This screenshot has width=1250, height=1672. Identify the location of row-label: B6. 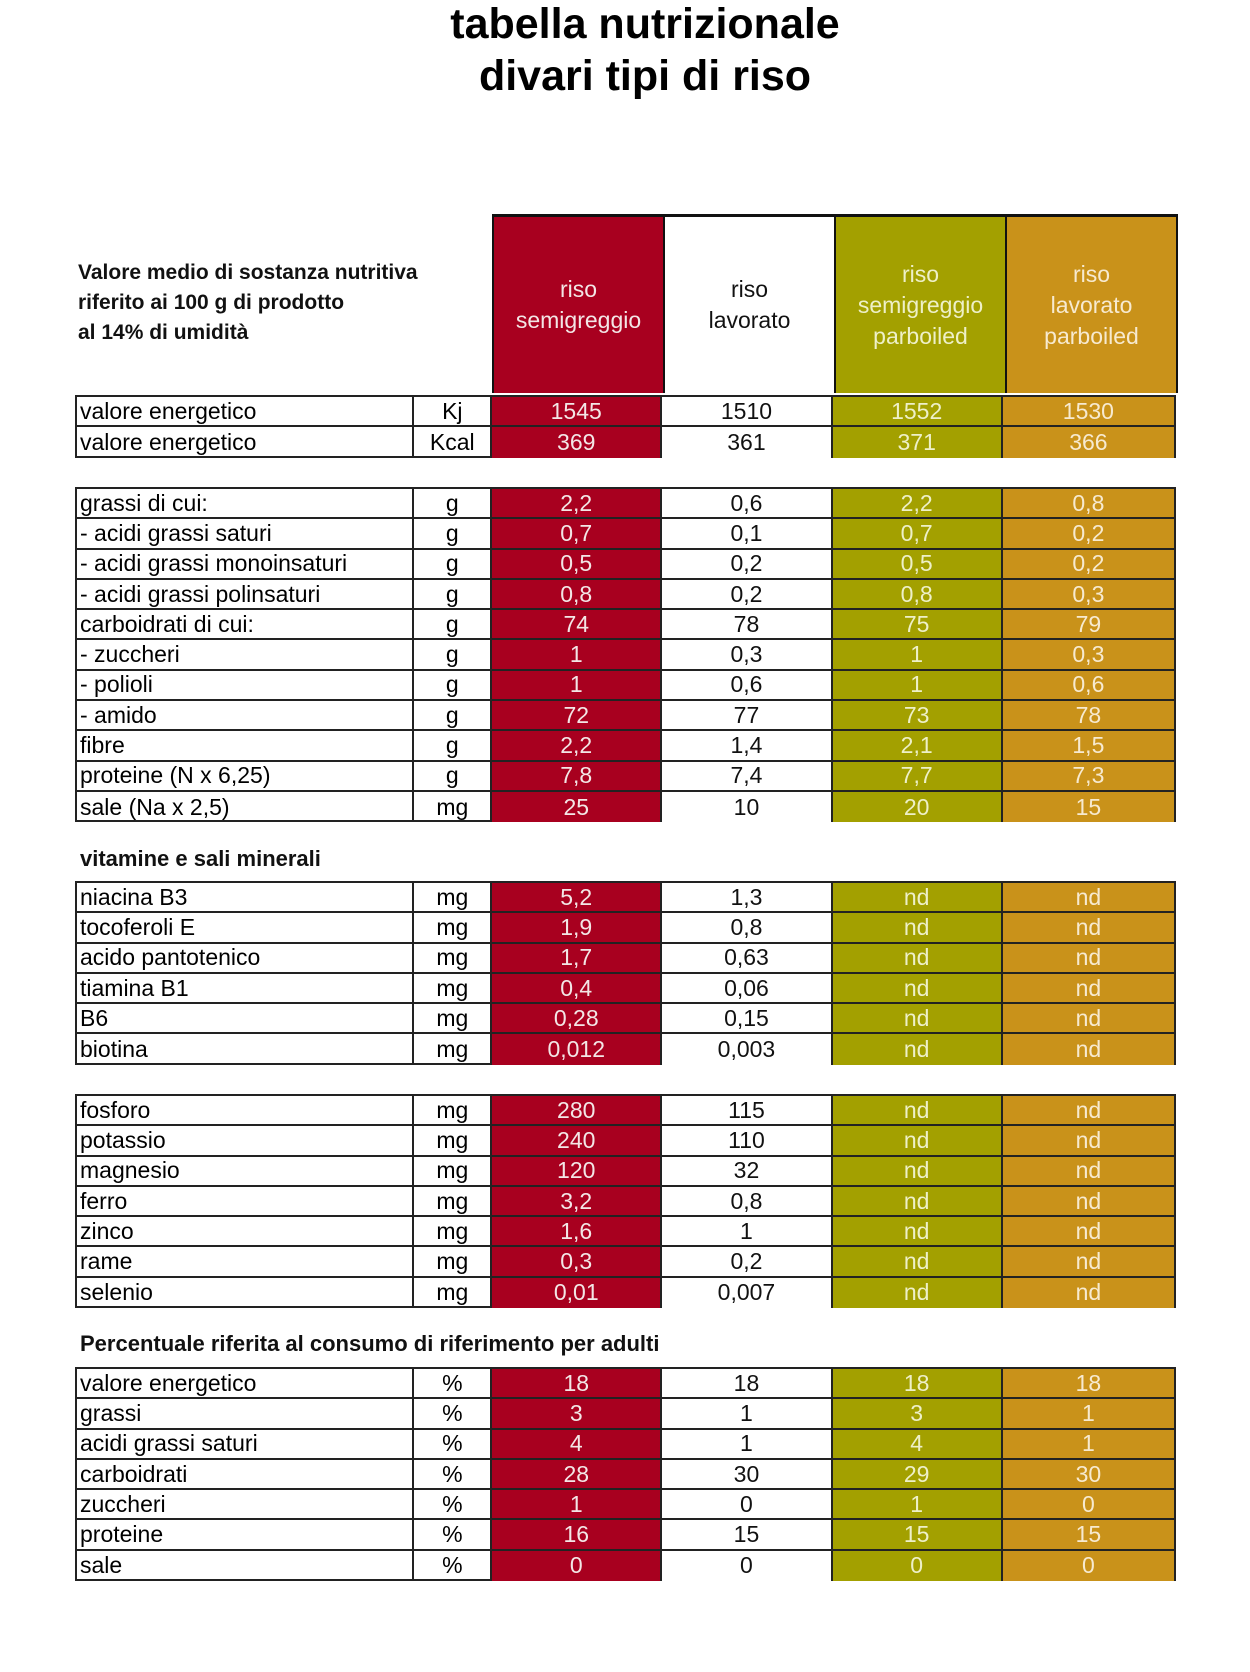
(246, 1018).